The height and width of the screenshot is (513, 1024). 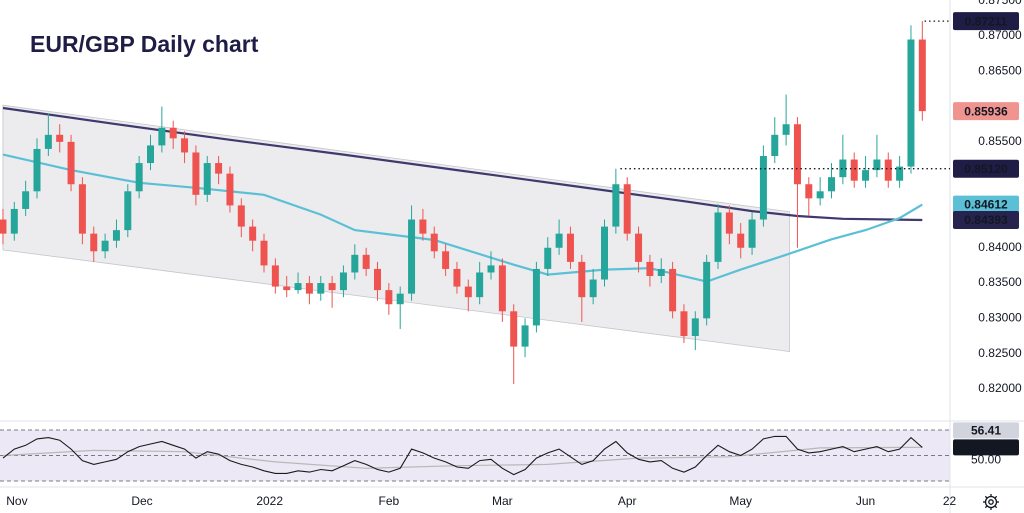 I want to click on y-tick-label: 0.83500, so click(x=1000, y=282).